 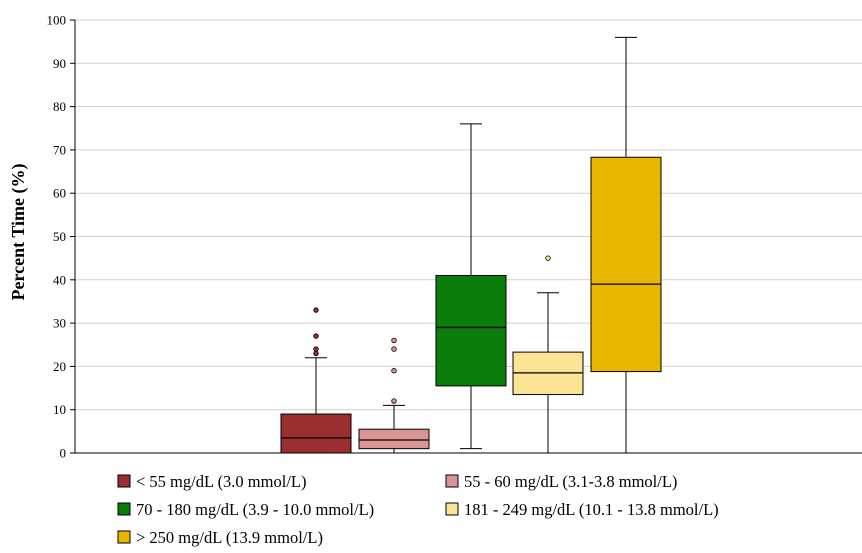 I want to click on y-axis-label: Percent Time (%), so click(x=18, y=232).